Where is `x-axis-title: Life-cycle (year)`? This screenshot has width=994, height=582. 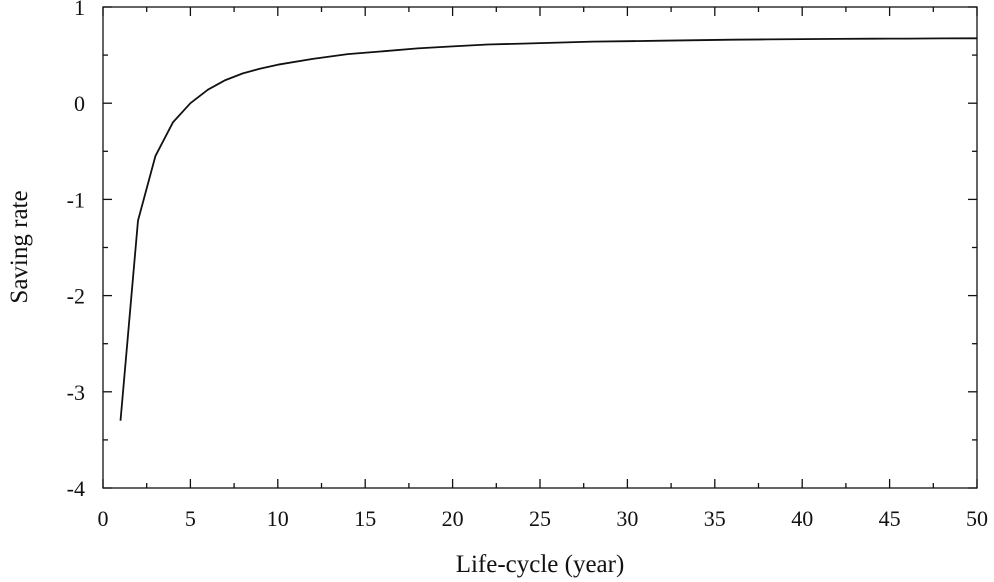
x-axis-title: Life-cycle (year) is located at coordinates (540, 564).